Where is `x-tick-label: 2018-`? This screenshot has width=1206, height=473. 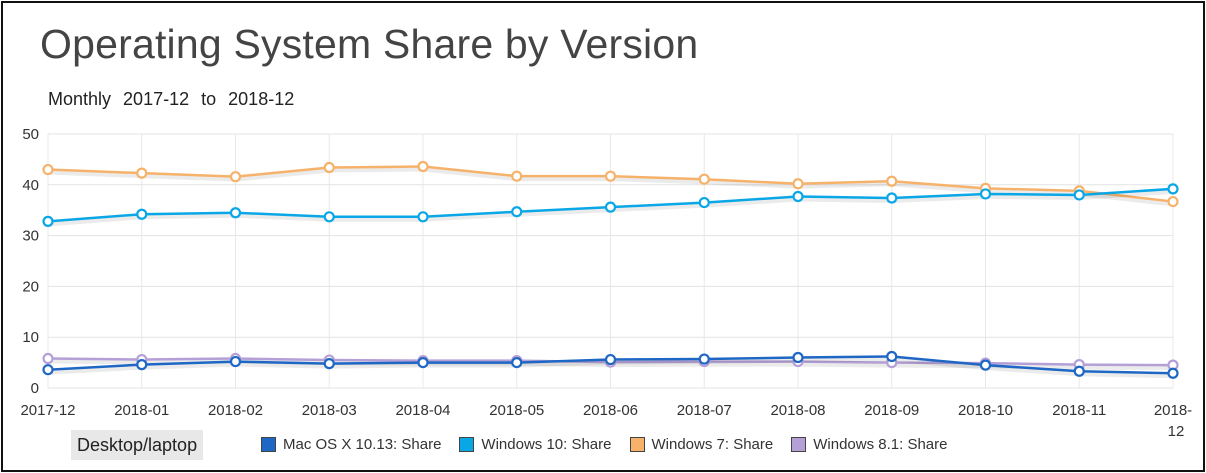
x-tick-label: 2018- is located at coordinates (1173, 410).